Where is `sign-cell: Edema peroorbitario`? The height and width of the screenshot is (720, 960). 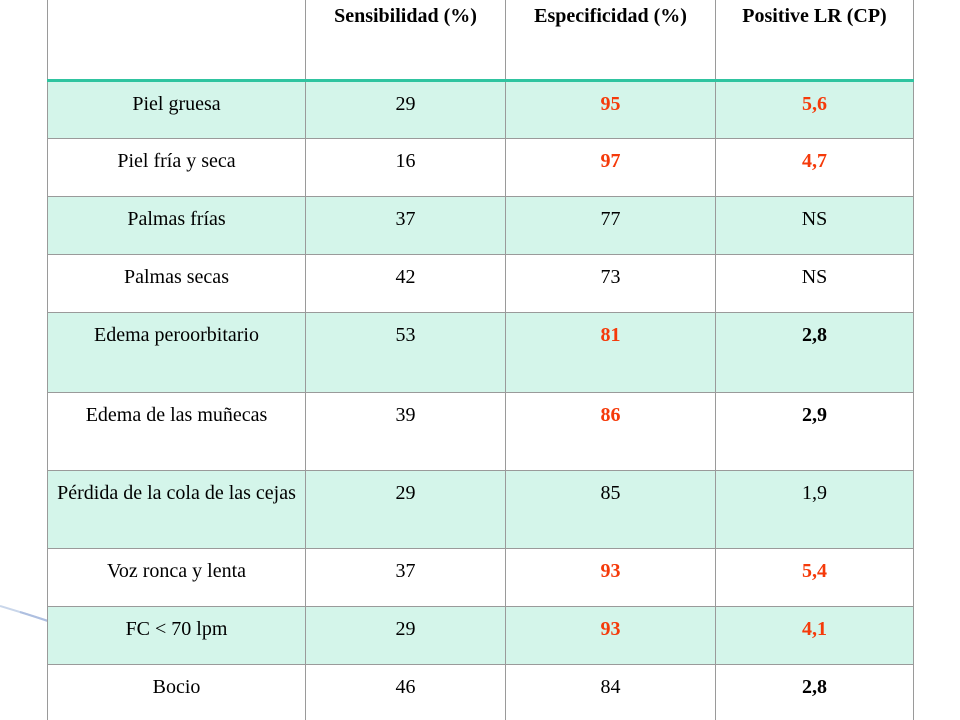
sign-cell: Edema peroorbitario is located at coordinates (176, 352).